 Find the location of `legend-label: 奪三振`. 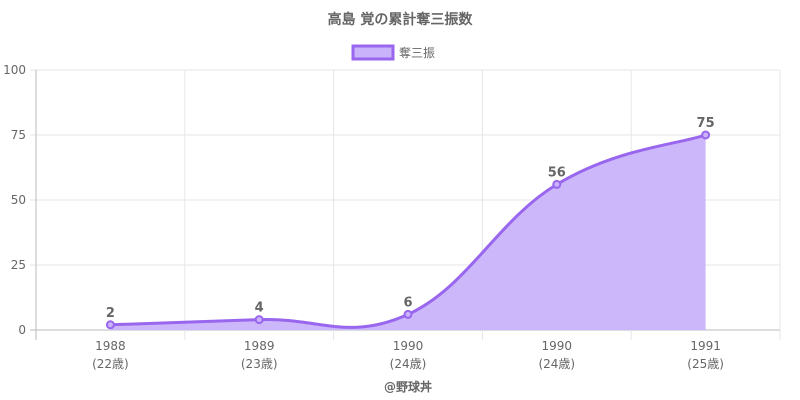

legend-label: 奪三振 is located at coordinates (417, 52).